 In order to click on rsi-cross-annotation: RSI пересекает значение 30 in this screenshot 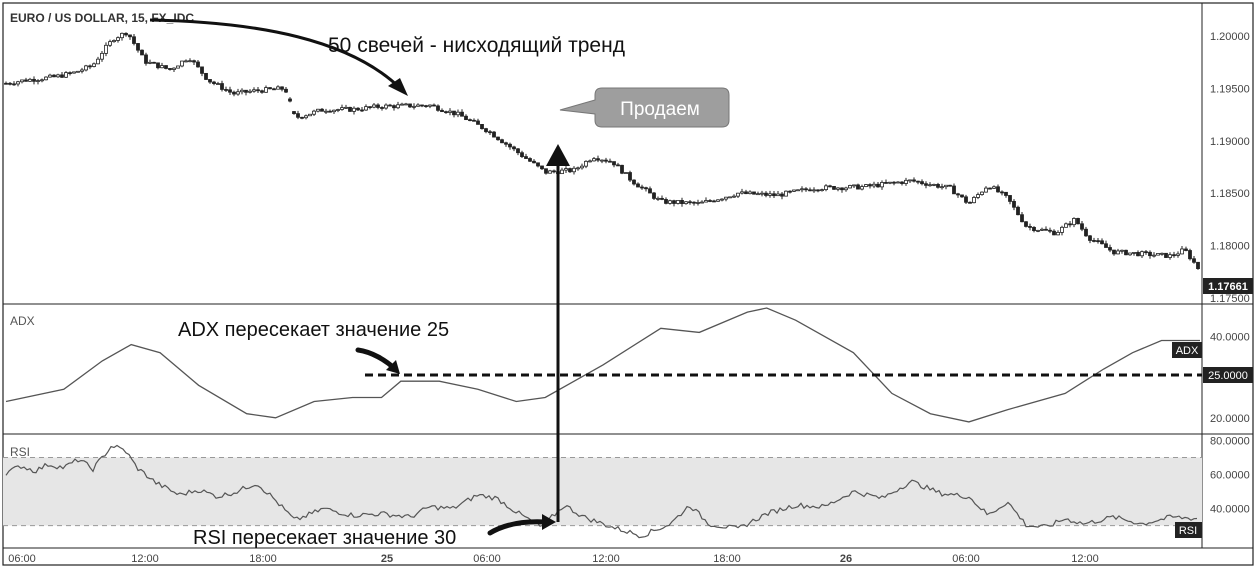, I will do `click(324, 538)`.